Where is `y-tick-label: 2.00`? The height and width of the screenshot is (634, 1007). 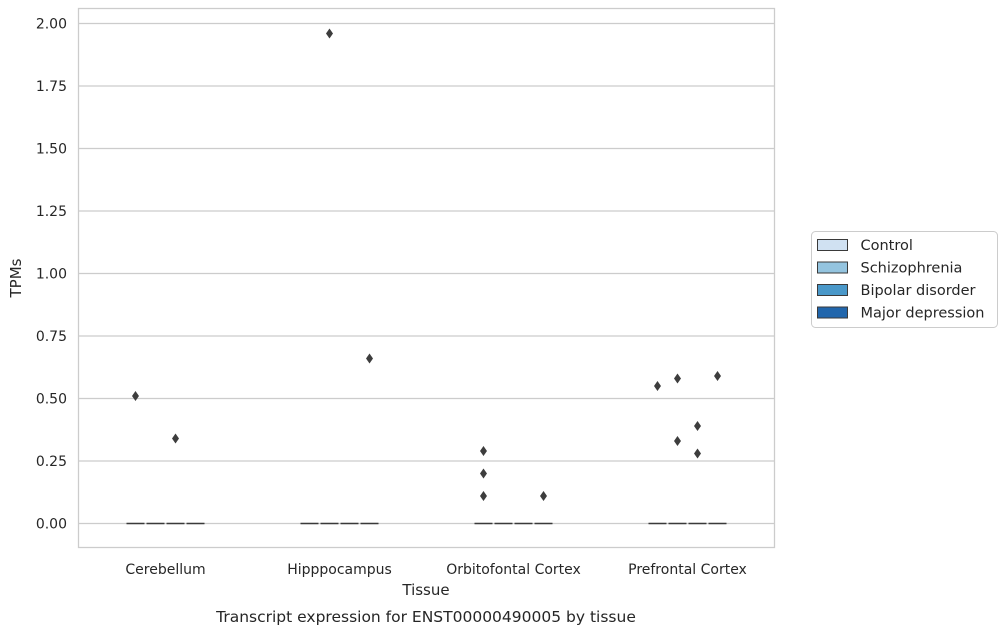
y-tick-label: 2.00 is located at coordinates (51, 25).